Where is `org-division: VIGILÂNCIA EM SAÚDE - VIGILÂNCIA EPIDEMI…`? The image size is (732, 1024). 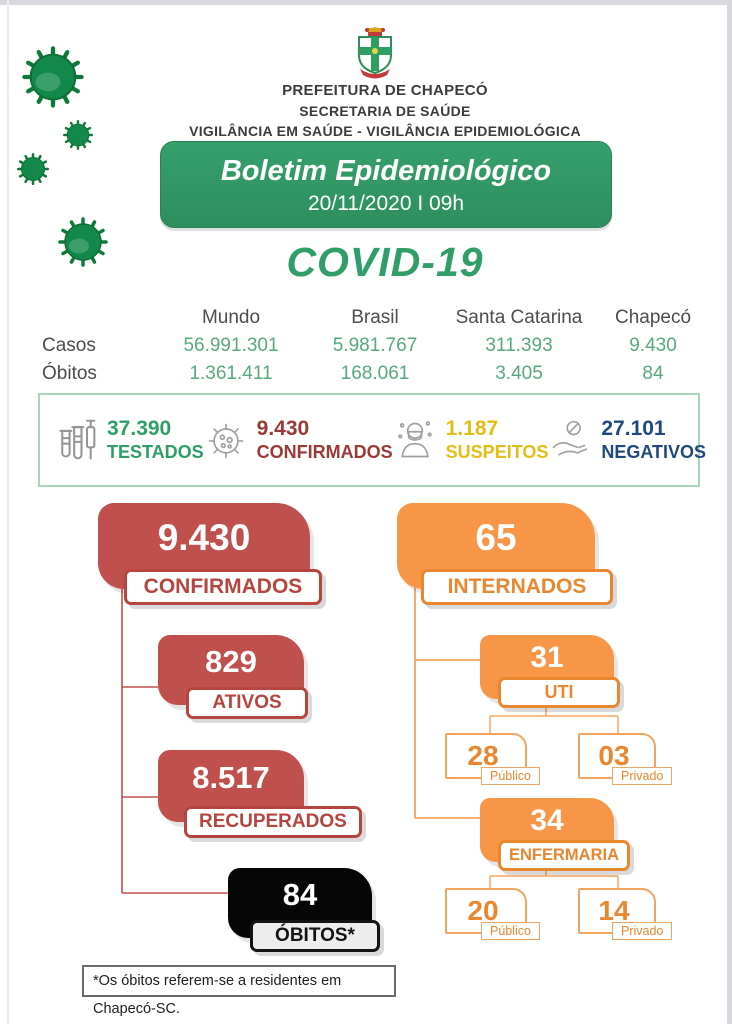
org-division: VIGILÂNCIA EM SAÚDE - VIGILÂNCIA EPIDEMI… is located at coordinates (385, 131).